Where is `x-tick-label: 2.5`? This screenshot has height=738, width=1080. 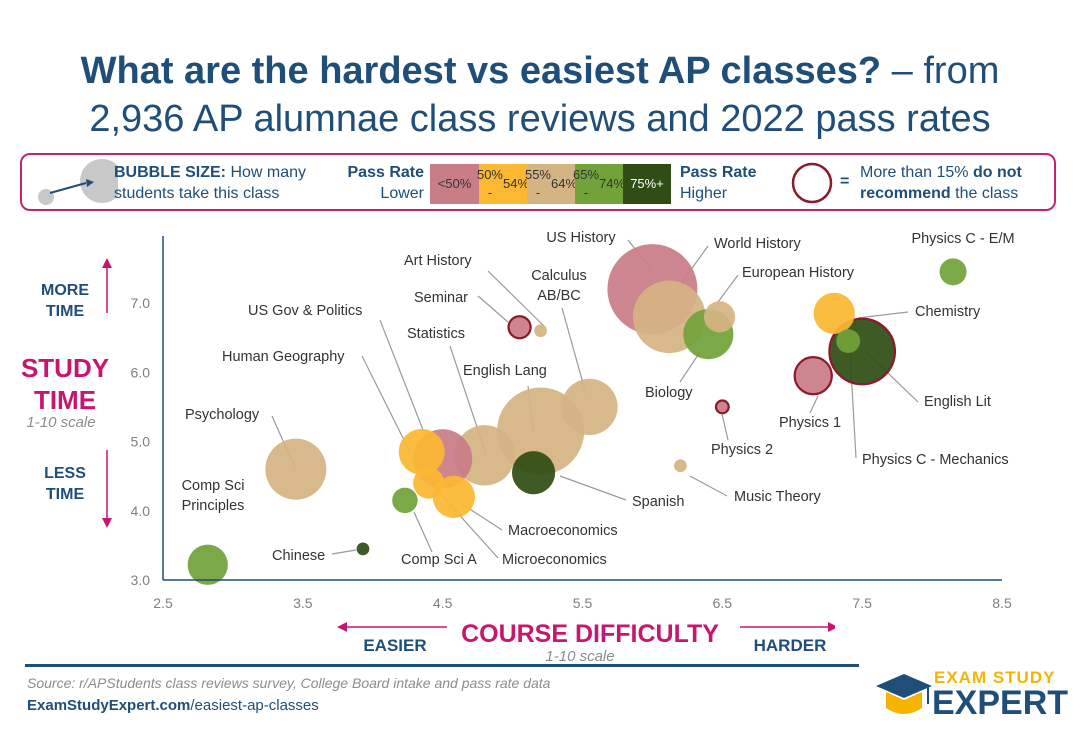
x-tick-label: 2.5 is located at coordinates (163, 603).